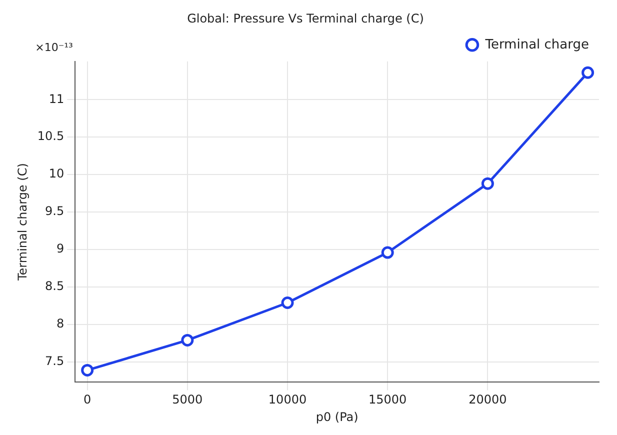 This screenshot has height=435, width=617. What do you see at coordinates (487, 399) in the screenshot?
I see `x-tick-label: 20000` at bounding box center [487, 399].